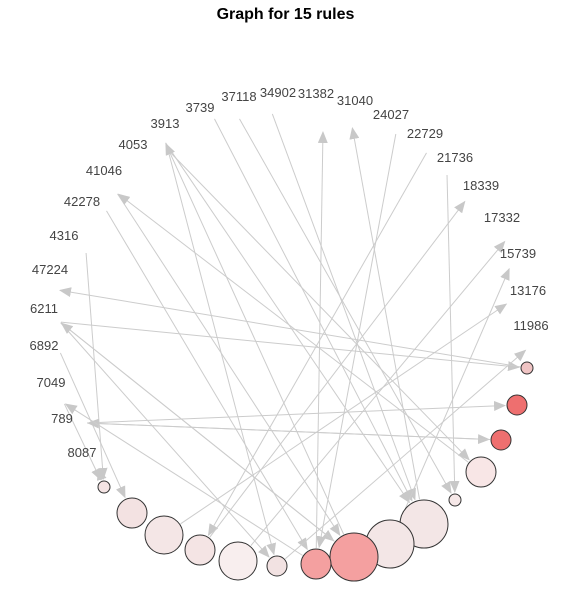  Describe the element at coordinates (316, 93) in the screenshot. I see `item-label-31382: 31382` at that location.